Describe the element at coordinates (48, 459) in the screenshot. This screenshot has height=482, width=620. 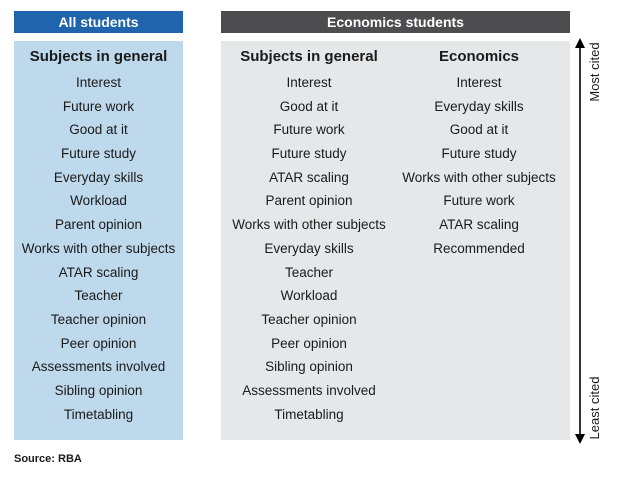
I see `source-note: Source: RBA` at that location.